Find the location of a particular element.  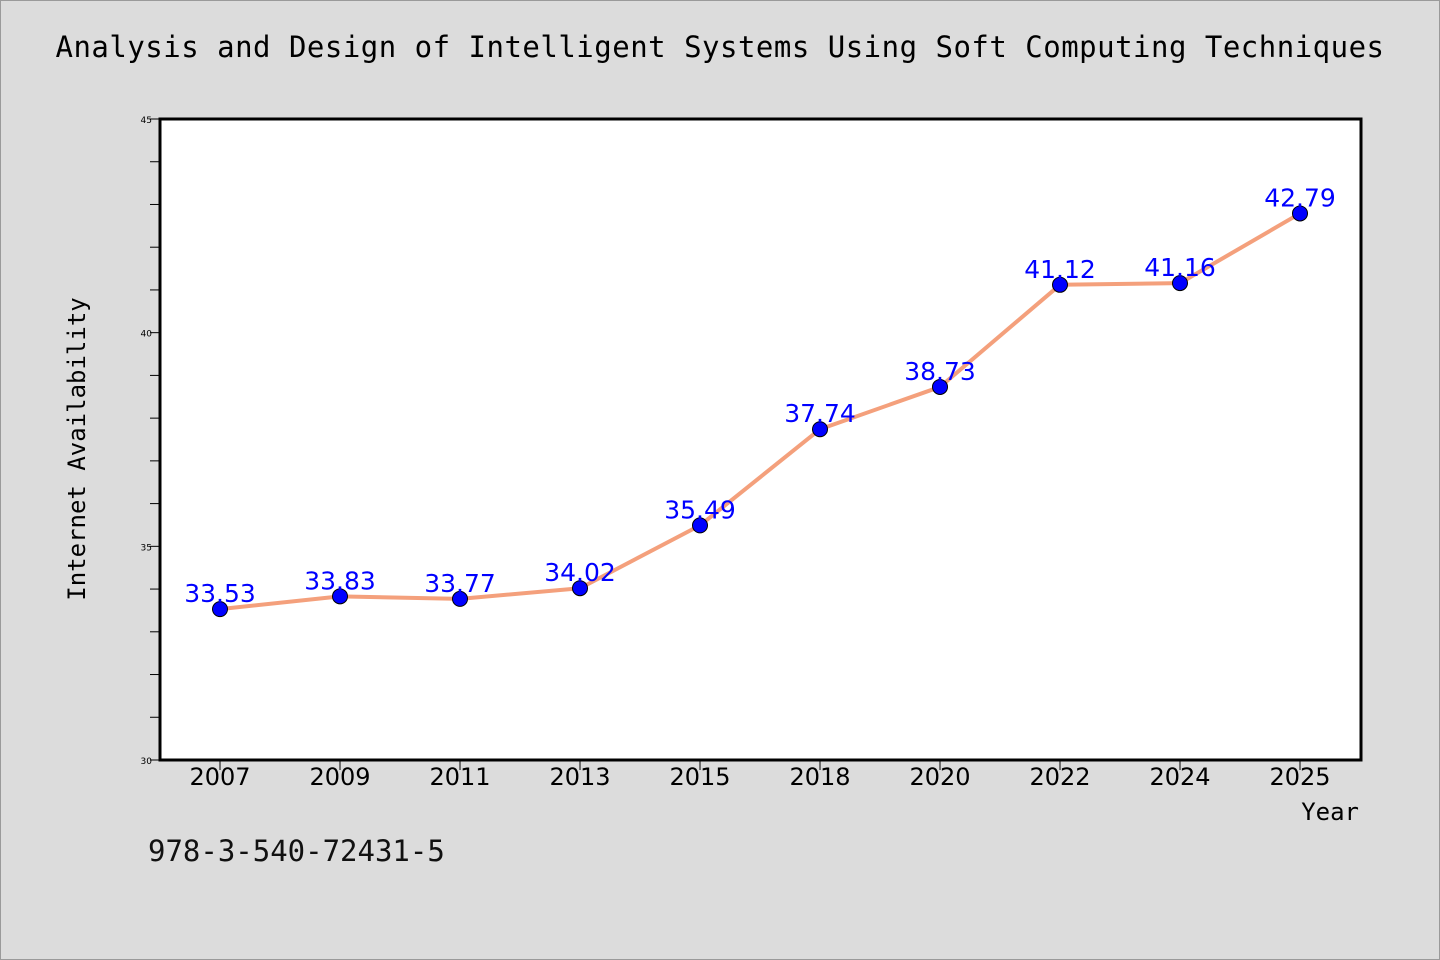

data-label: 41.16 is located at coordinates (1180, 267).